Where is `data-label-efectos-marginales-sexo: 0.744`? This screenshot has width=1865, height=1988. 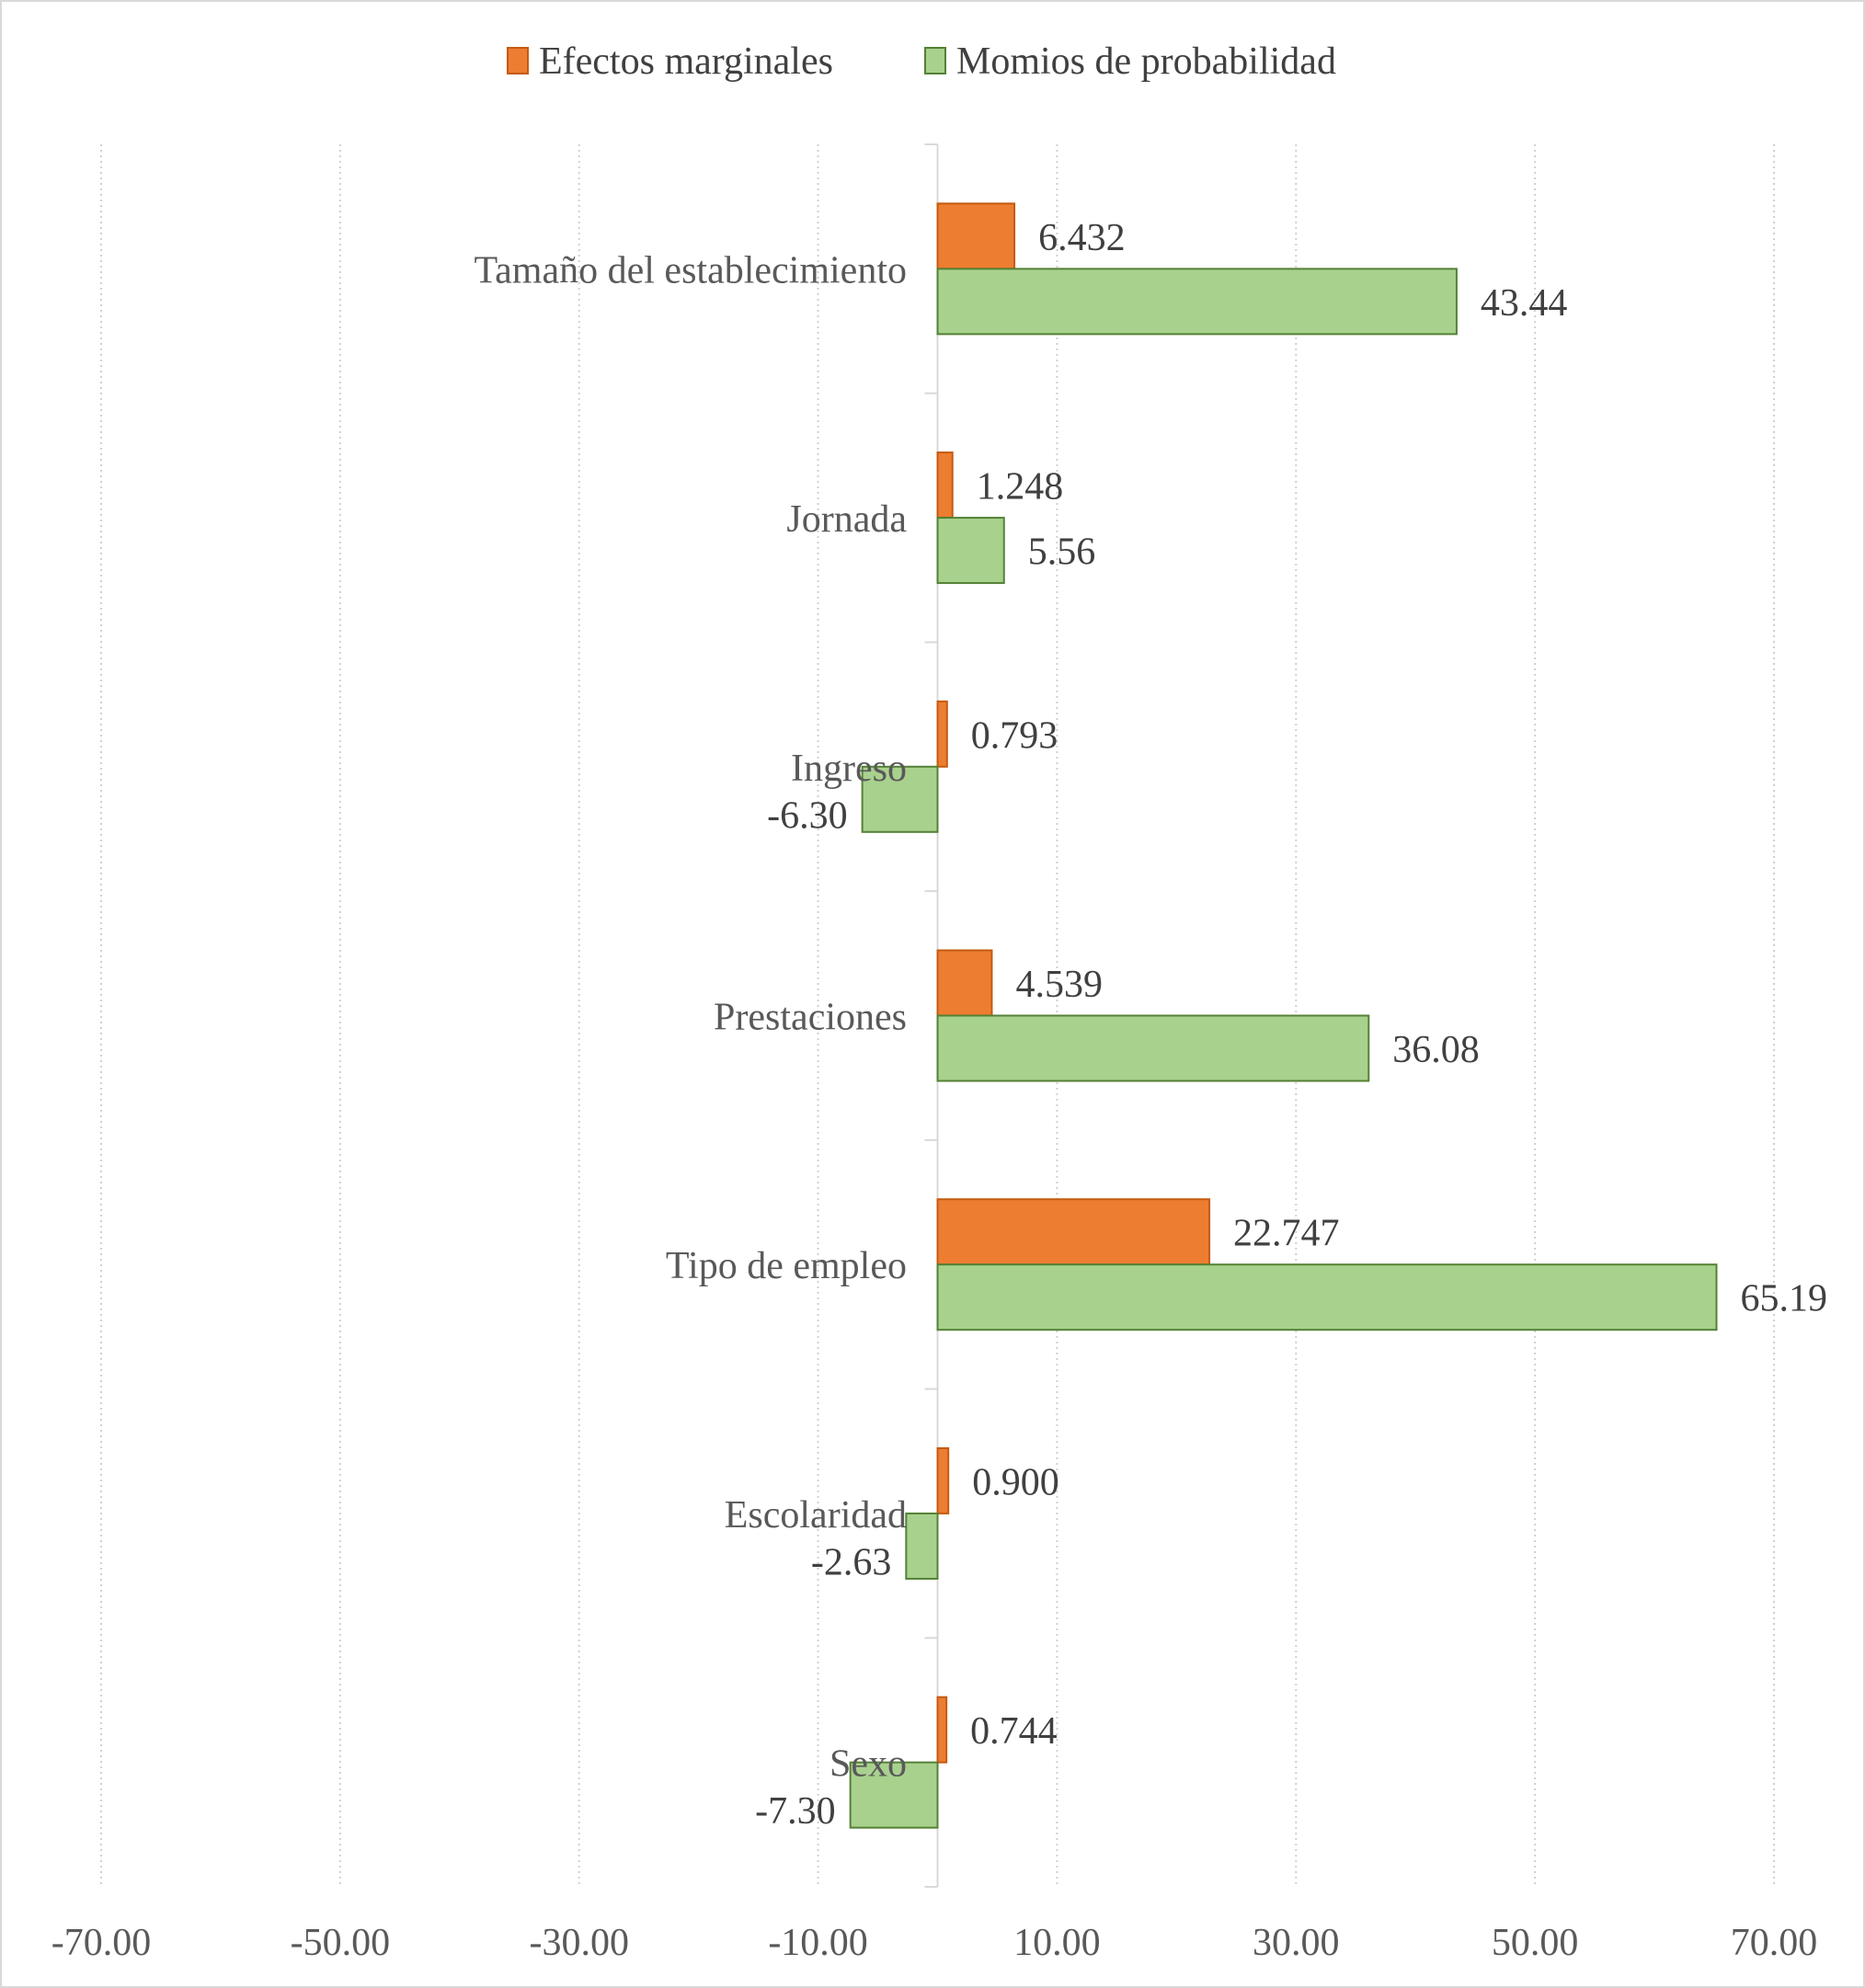 data-label-efectos-marginales-sexo: 0.744 is located at coordinates (1014, 1732).